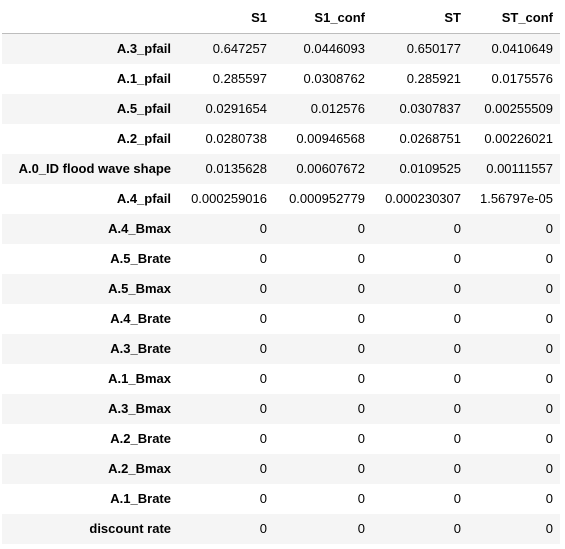 Image resolution: width=565 pixels, height=549 pixels. What do you see at coordinates (143, 78) in the screenshot?
I see `row-index-label: A.1_pfail` at bounding box center [143, 78].